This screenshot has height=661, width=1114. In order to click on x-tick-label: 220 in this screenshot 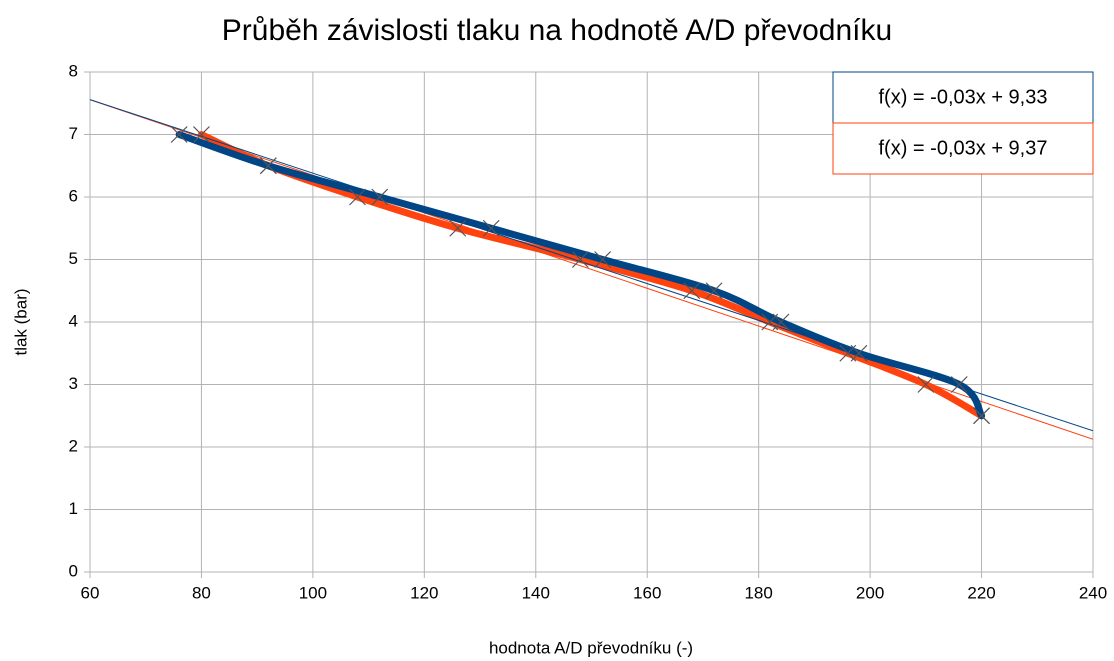, I will do `click(981, 592)`.